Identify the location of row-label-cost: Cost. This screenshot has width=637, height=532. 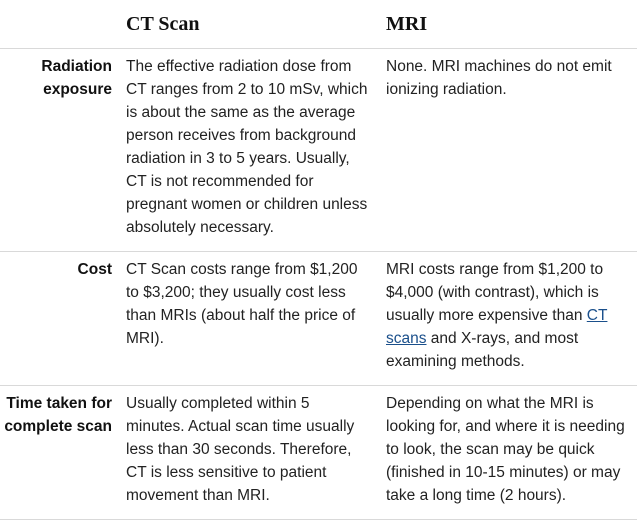
(59, 318).